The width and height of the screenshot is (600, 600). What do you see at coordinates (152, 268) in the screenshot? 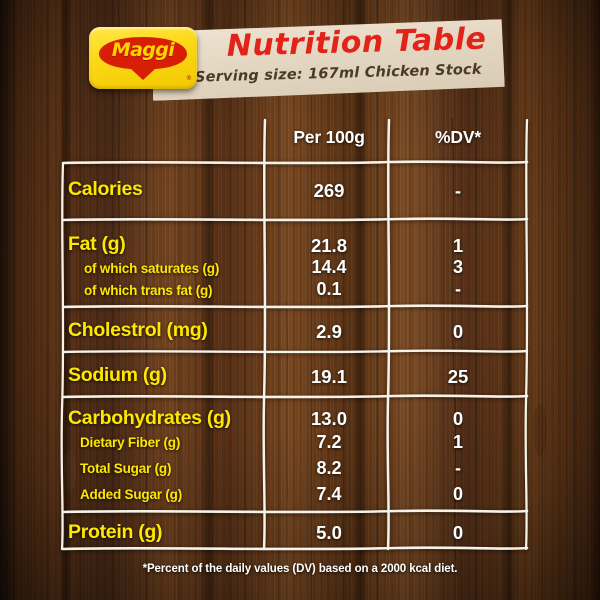
I see `row-label-saturates: of which saturates (g)` at bounding box center [152, 268].